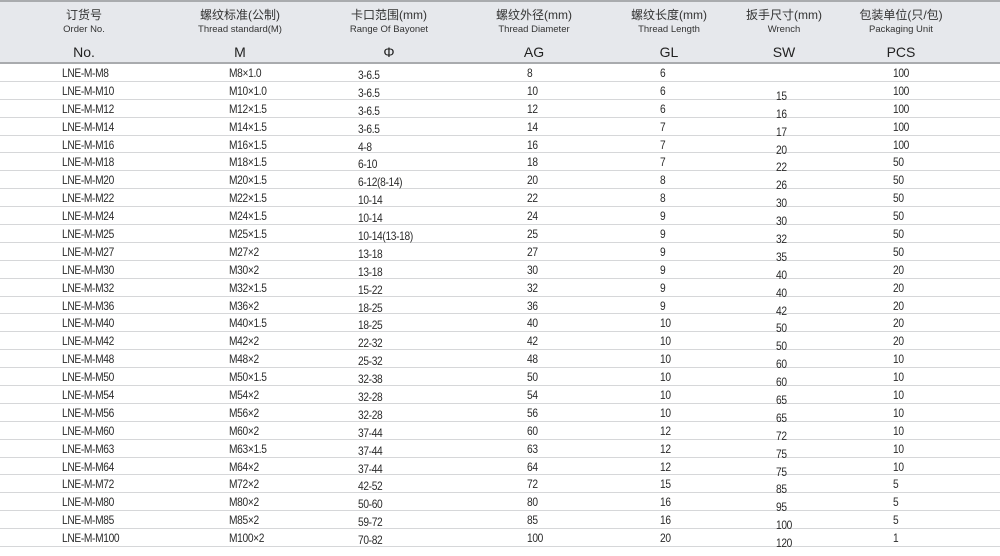  I want to click on column-header-thread-standard: 螺纹标准(公制) Thread standard(M) M, so click(240, 34).